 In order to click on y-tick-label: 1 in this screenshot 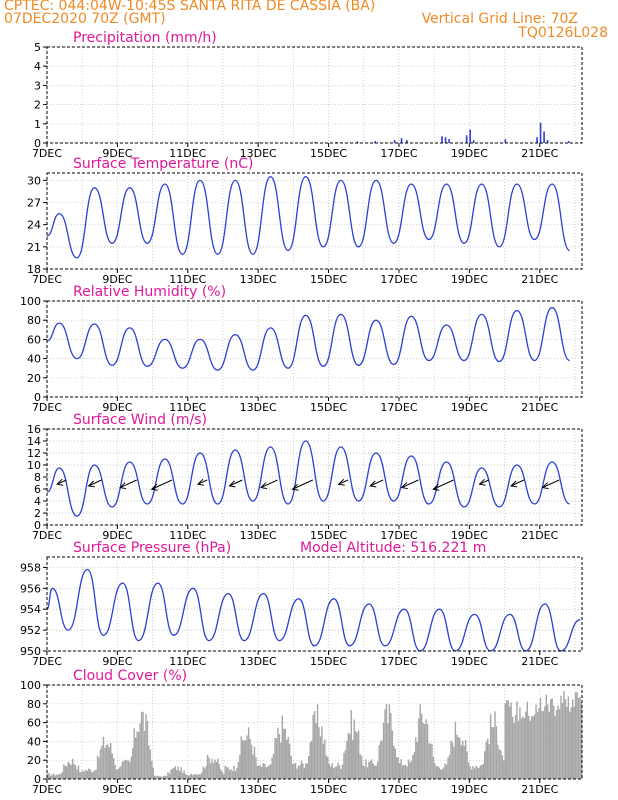, I will do `click(37, 124)`.